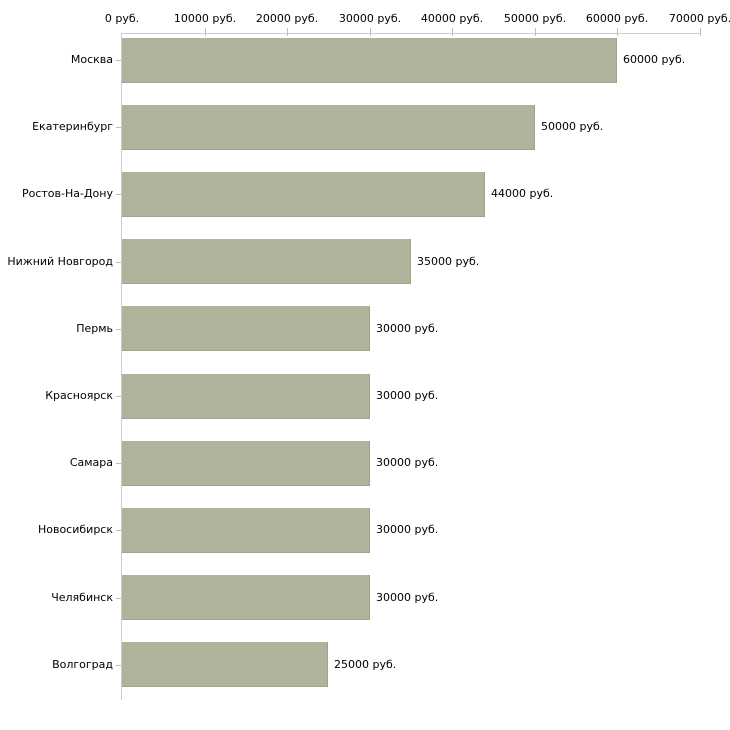 Image resolution: width=730 pixels, height=730 pixels. I want to click on category-label: Самара, so click(91, 462).